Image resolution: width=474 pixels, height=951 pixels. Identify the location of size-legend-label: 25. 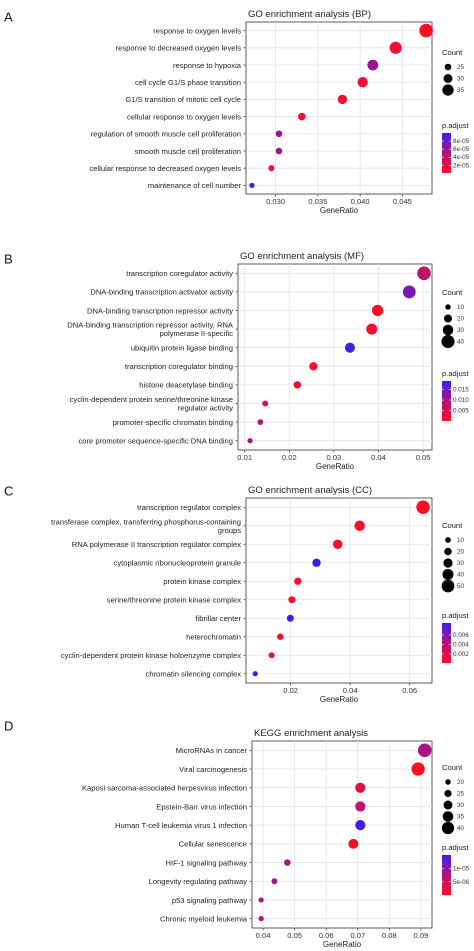
(461, 67).